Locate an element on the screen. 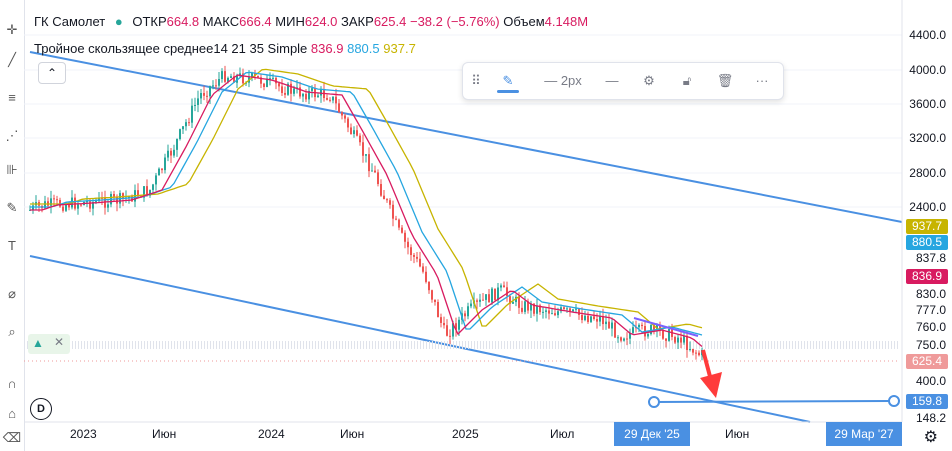 This screenshot has width=952, height=451. price-axis-label: 4400.0 is located at coordinates (927, 35).